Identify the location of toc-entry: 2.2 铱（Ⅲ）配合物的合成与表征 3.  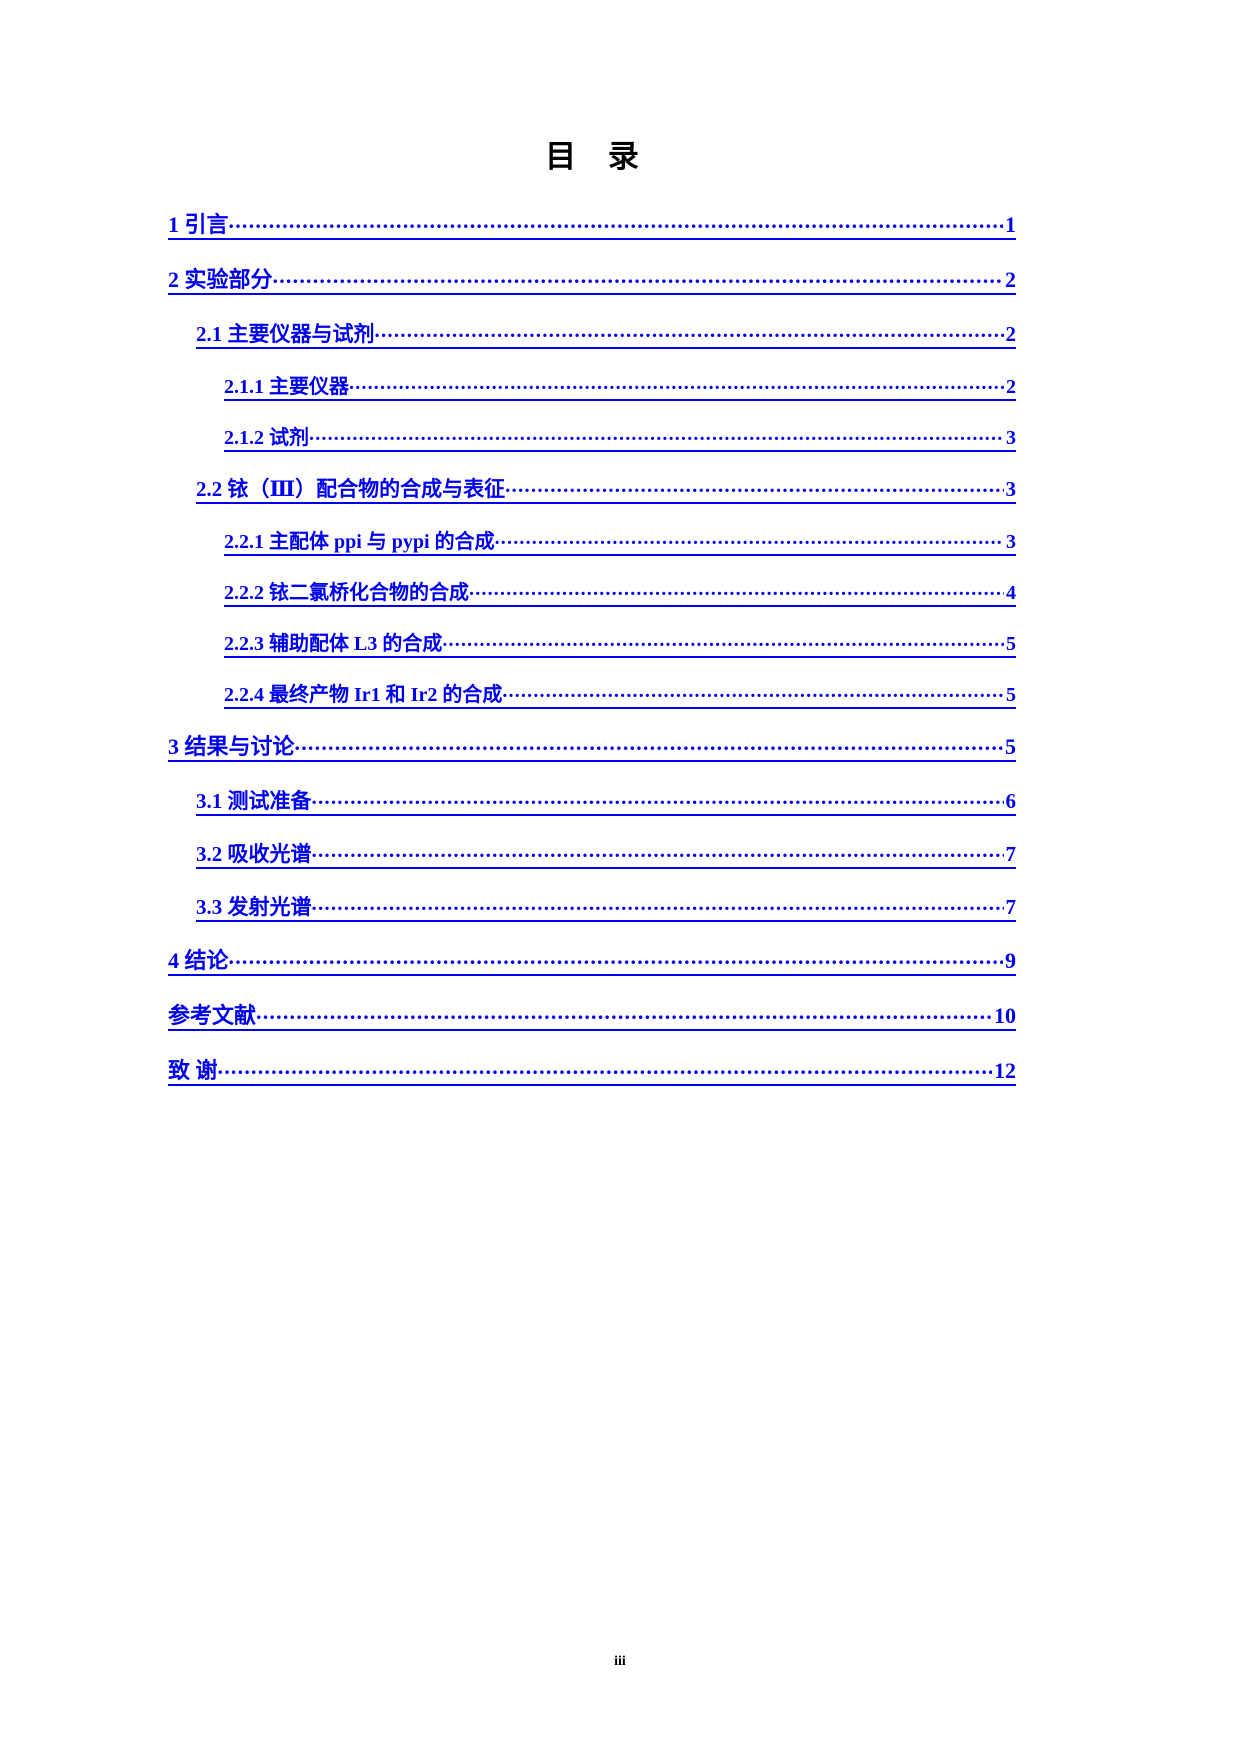
(606, 490).